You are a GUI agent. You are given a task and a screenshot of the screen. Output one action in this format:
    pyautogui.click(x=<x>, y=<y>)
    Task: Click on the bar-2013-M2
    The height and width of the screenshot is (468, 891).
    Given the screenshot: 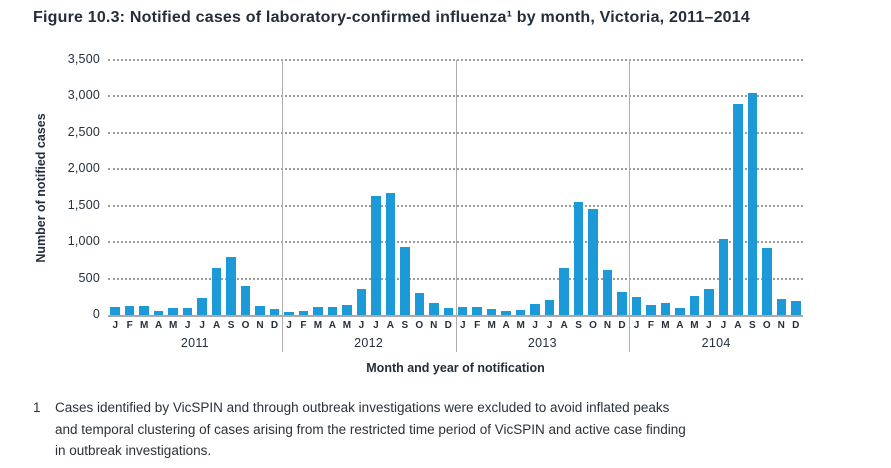 What is the action you would take?
    pyautogui.click(x=491, y=311)
    